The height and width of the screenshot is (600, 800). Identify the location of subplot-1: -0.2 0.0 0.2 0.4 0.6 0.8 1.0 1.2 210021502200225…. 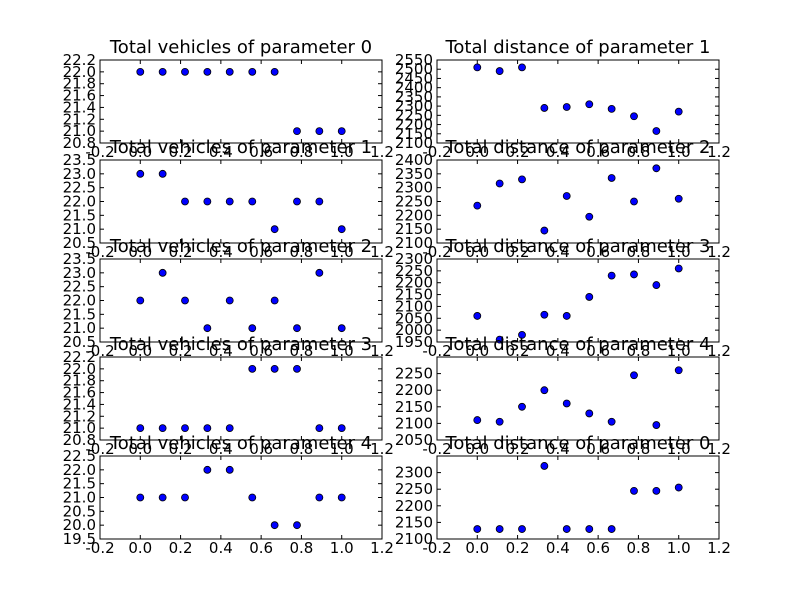
(563, 99).